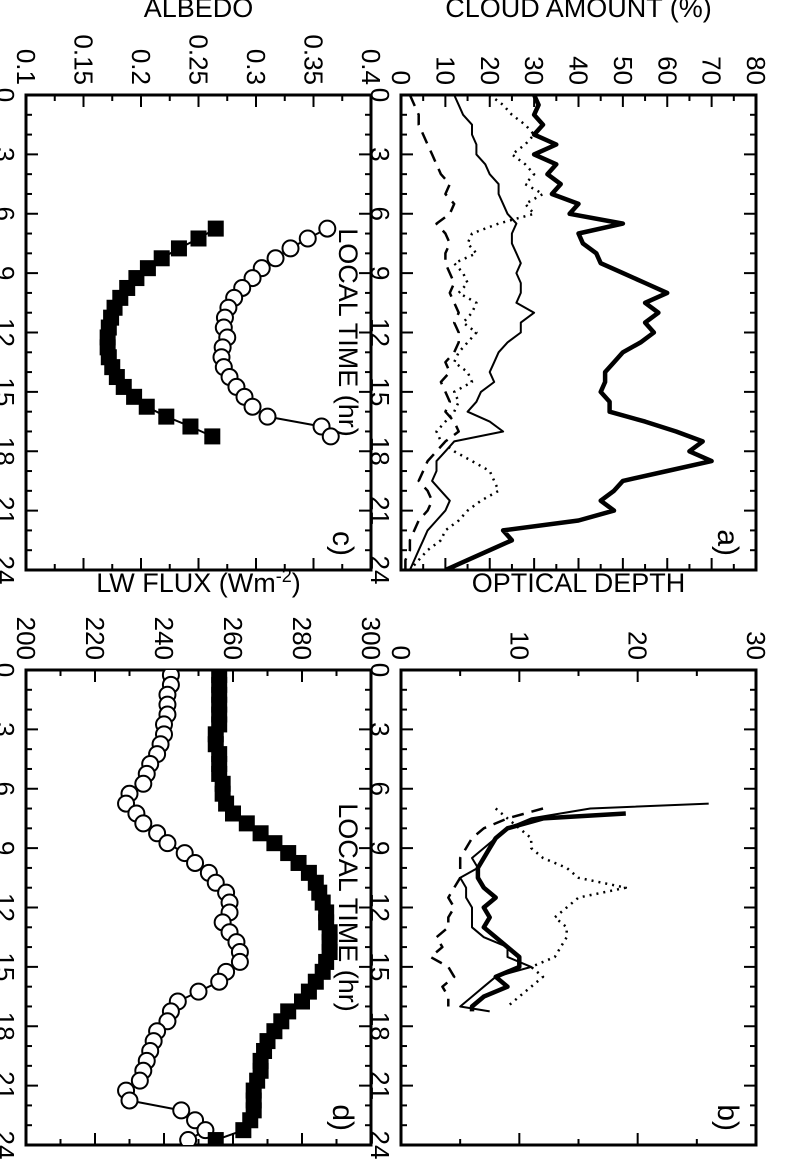  Describe the element at coordinates (371, 638) in the screenshot. I see `y-tick-label: 300` at that location.